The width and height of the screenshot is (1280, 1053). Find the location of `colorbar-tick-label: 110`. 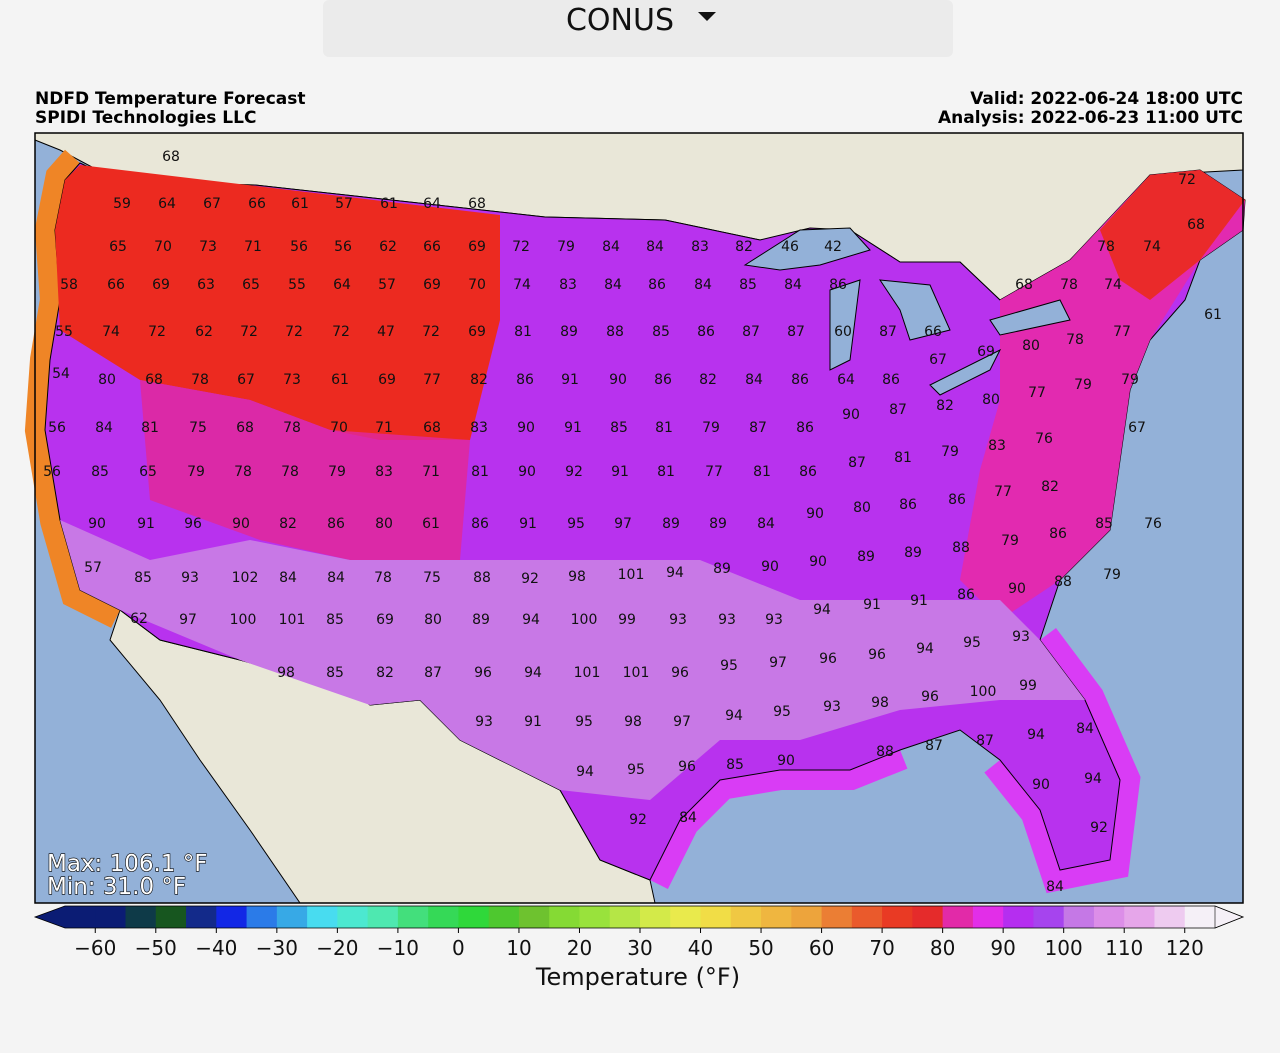

colorbar-tick-label: 110 is located at coordinates (1124, 948).